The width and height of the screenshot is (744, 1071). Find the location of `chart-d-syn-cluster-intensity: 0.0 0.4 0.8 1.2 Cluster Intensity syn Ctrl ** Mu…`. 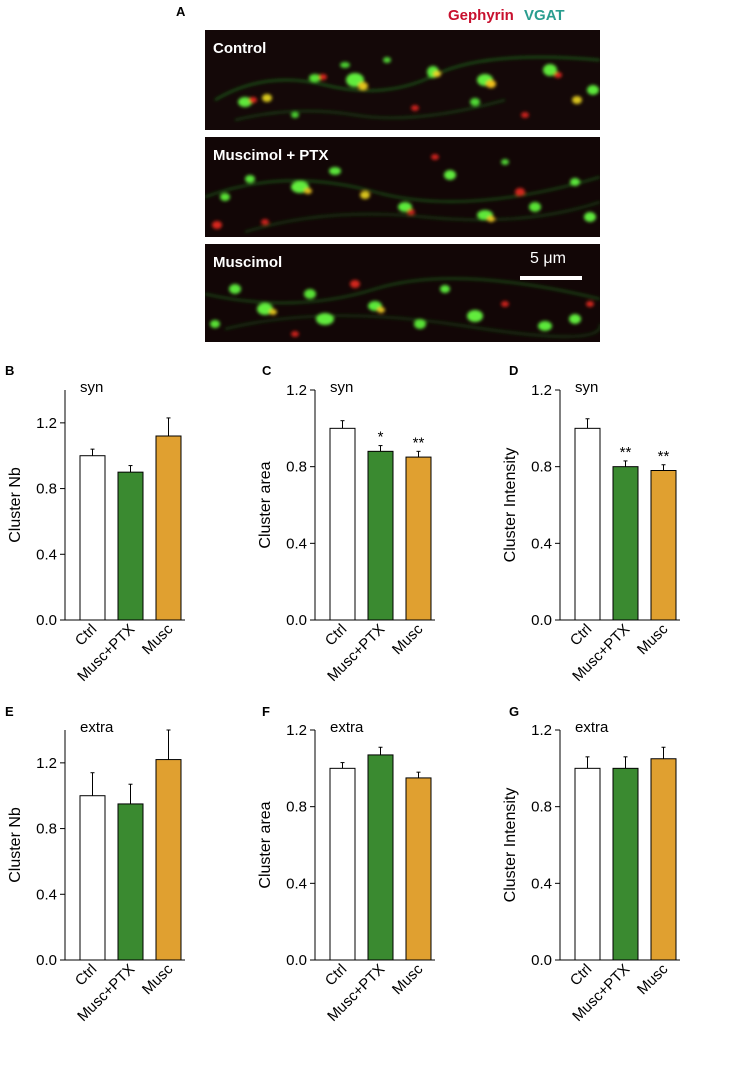

chart-d-syn-cluster-intensity: 0.0 0.4 0.8 1.2 Cluster Intensity syn Ctrl ** Mu… is located at coordinates (591, 532).